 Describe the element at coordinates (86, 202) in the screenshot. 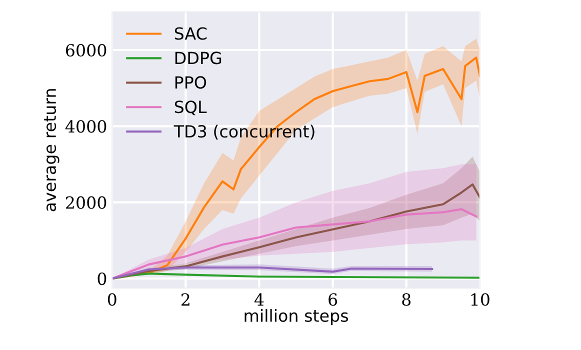

I see `y-tick-label: 2000` at that location.